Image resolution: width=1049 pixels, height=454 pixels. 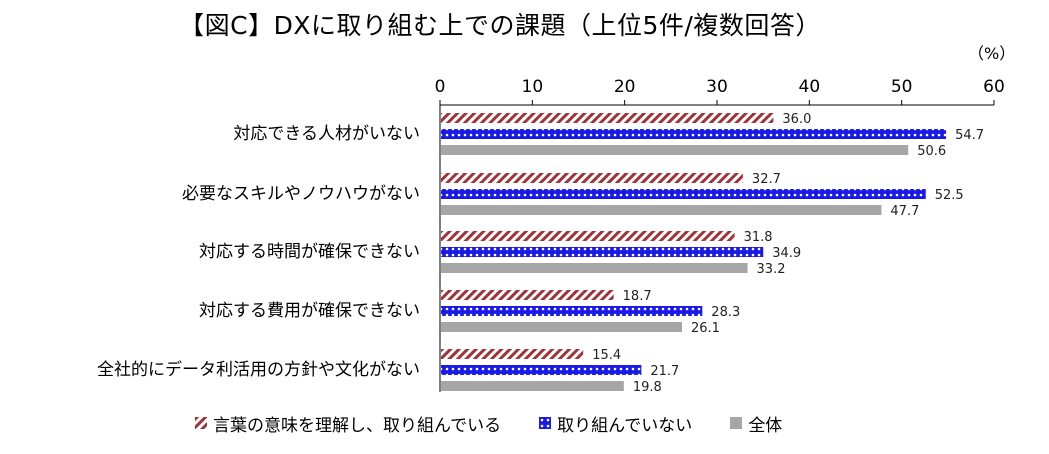 What do you see at coordinates (326, 134) in the screenshot?
I see `category-label: 対応できる人材がいない` at bounding box center [326, 134].